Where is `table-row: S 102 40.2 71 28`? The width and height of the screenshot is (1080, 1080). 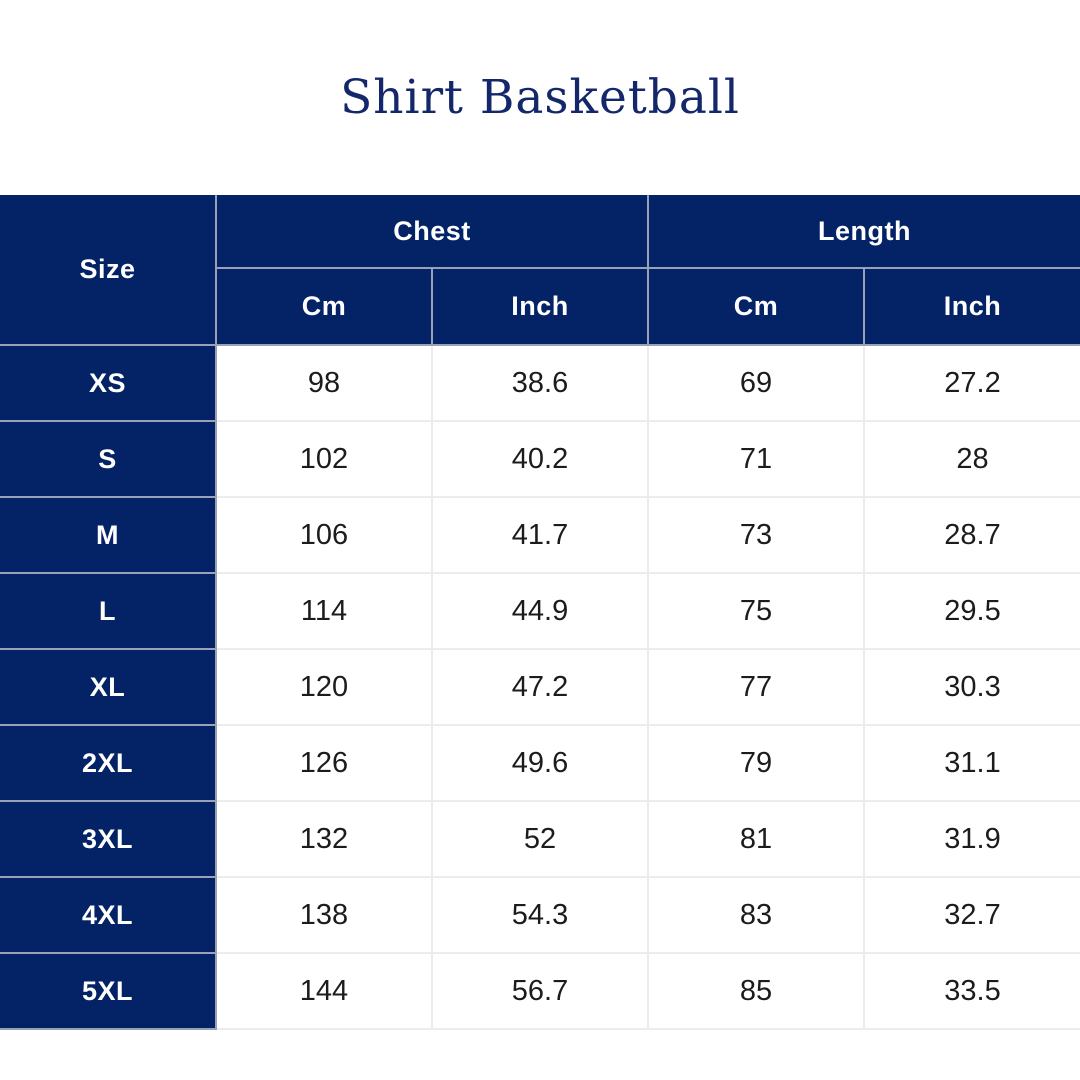
table-row: S 102 40.2 71 28 is located at coordinates (540, 459).